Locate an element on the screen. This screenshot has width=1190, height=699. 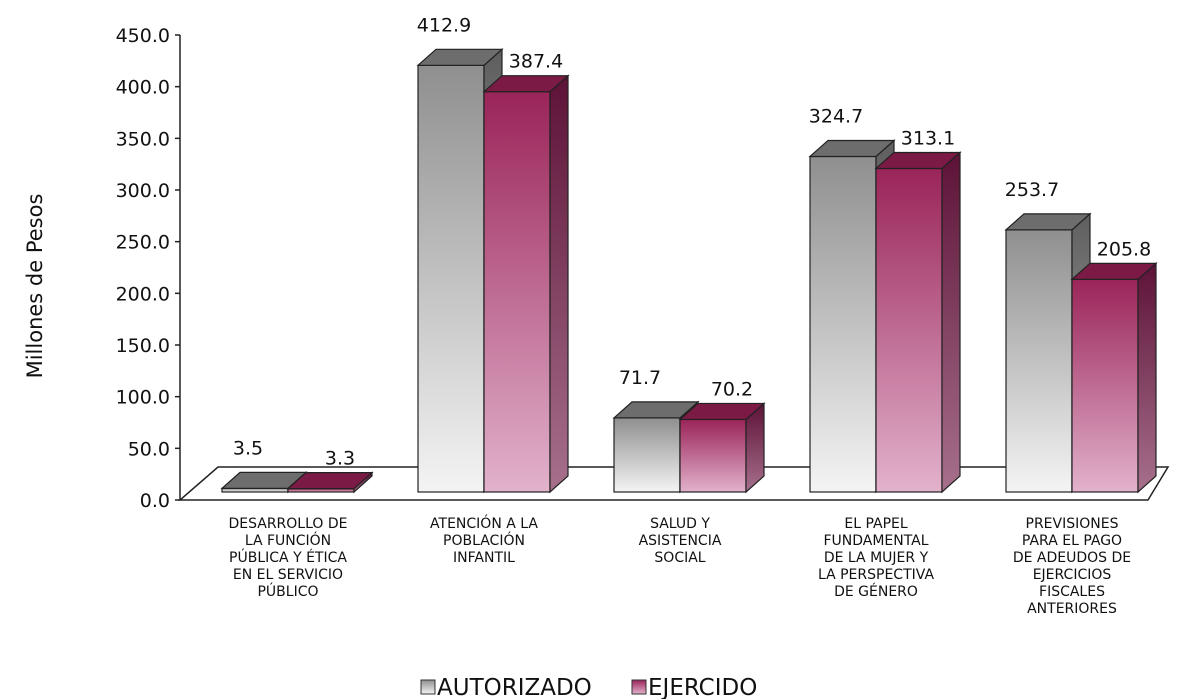
category-label-line: LA FUNCIÓN is located at coordinates (288, 540).